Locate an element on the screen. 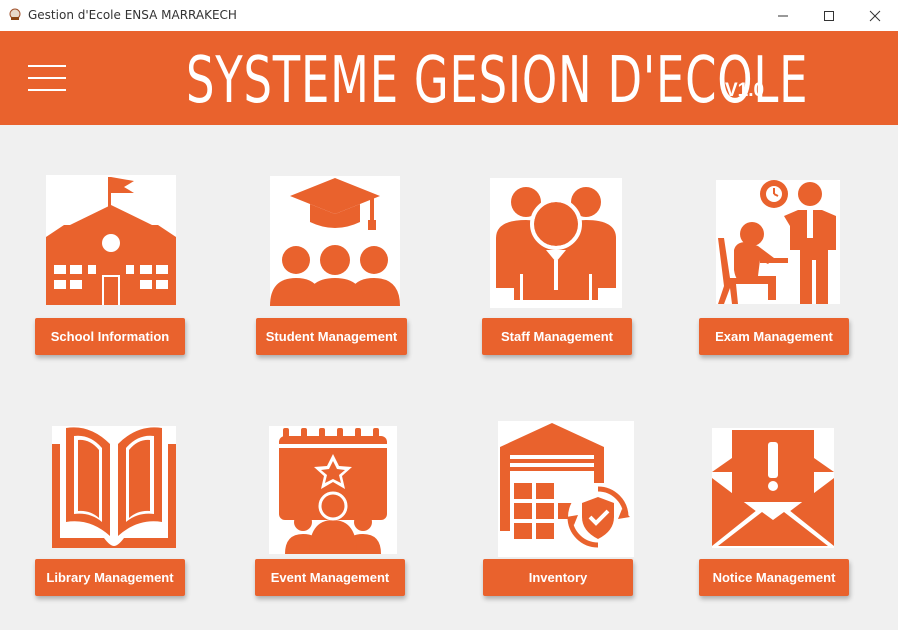 This screenshot has width=898, height=630. window-title: Gestion d'Ecole ENSA MARRAKECH is located at coordinates (132, 15).